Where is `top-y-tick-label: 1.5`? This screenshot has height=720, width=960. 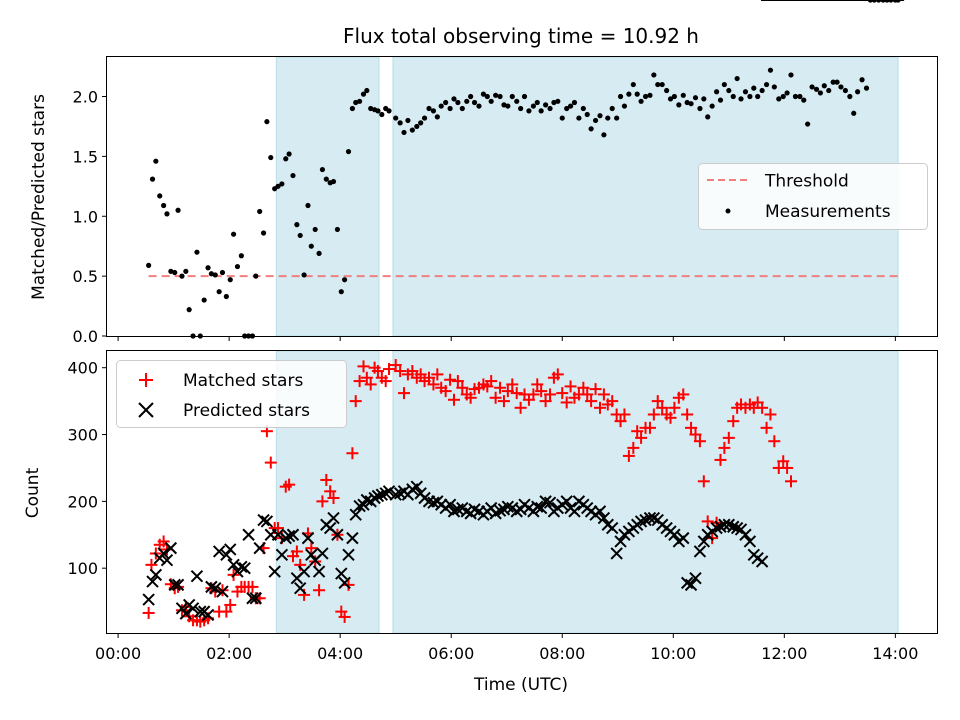 top-y-tick-label: 1.5 is located at coordinates (85, 156).